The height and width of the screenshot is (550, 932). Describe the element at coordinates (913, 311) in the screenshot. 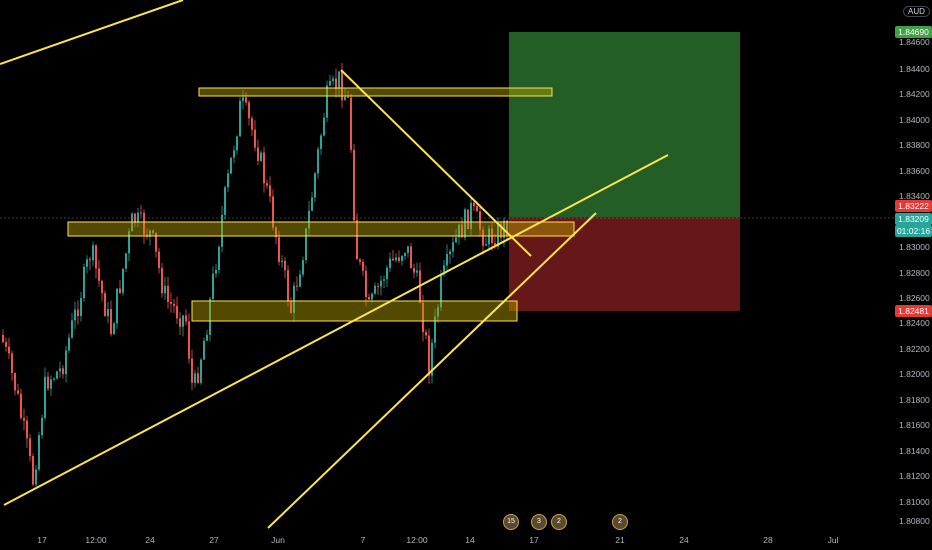

I see `stop-price-tag: 1.82481` at that location.